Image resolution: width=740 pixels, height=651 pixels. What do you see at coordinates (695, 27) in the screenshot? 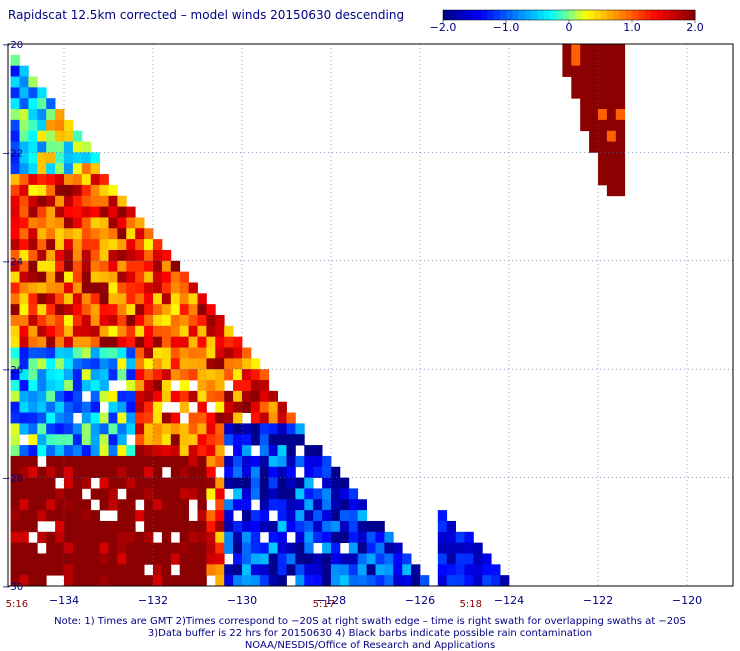
I see `colorbar-tick-label: 2.0` at bounding box center [695, 27].